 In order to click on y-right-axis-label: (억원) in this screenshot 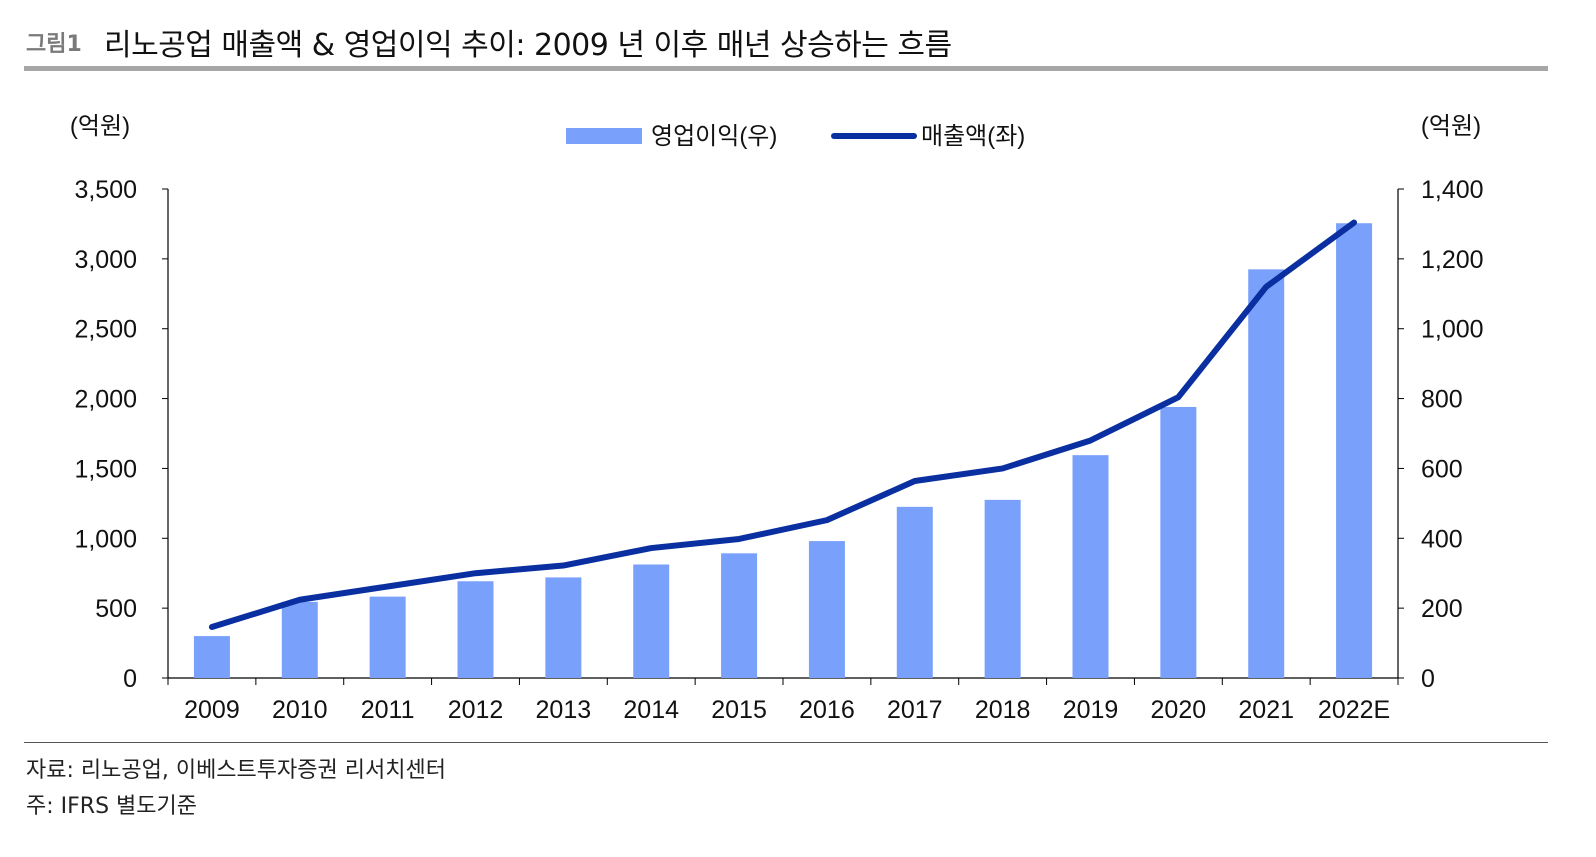, I will do `click(1451, 126)`.